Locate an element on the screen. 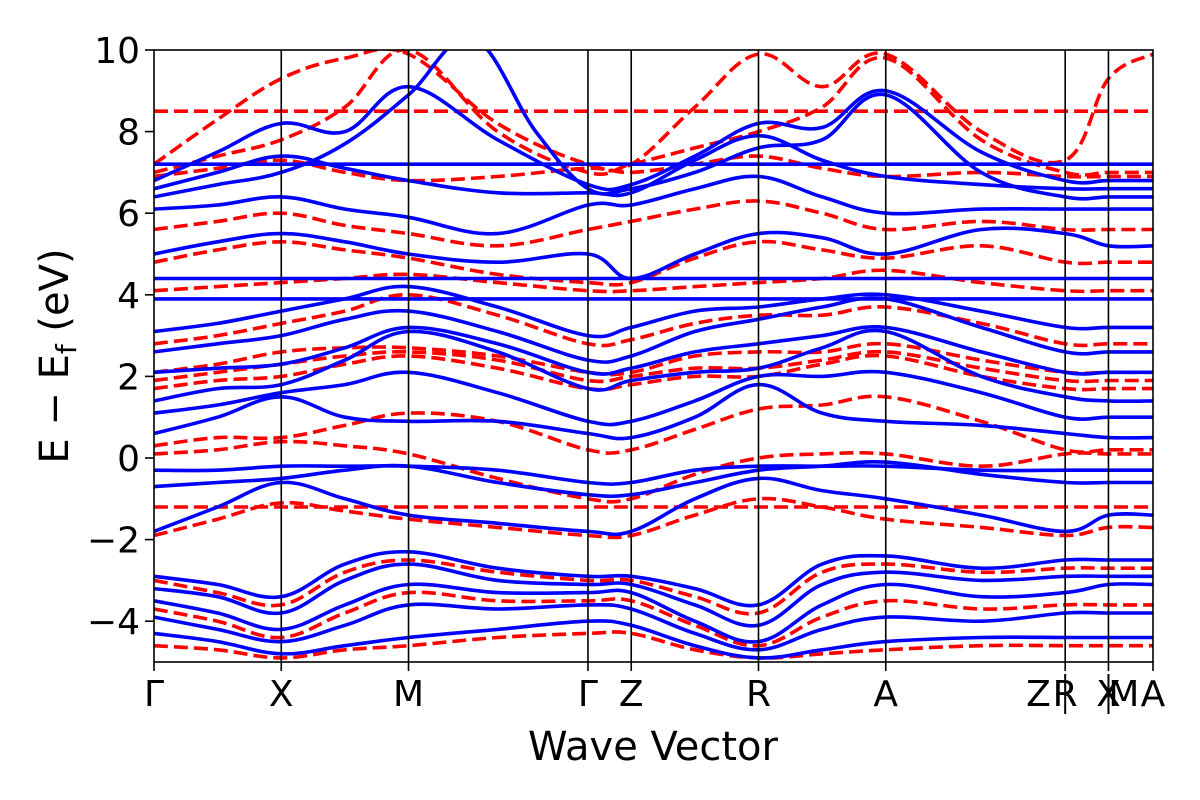 Image resolution: width=1200 pixels, height=800 pixels. y-tick-label: −2 is located at coordinates (113, 541).